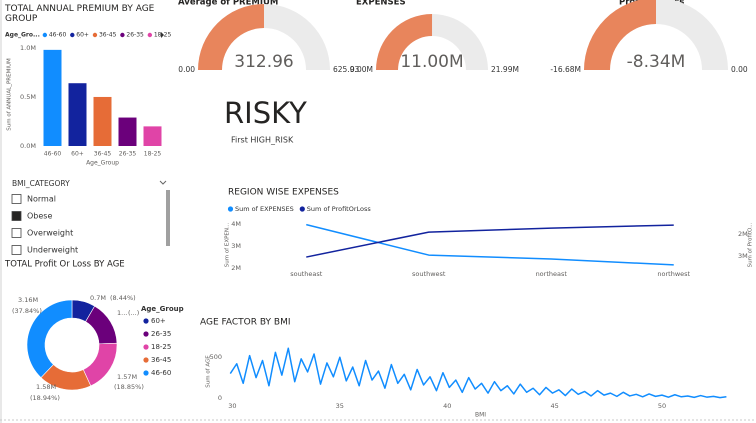 Image resolution: width=756 pixels, height=423 pixels. What do you see at coordinates (361, 69) in the screenshot?
I see `gauge-min-label: 0.00M` at bounding box center [361, 69].